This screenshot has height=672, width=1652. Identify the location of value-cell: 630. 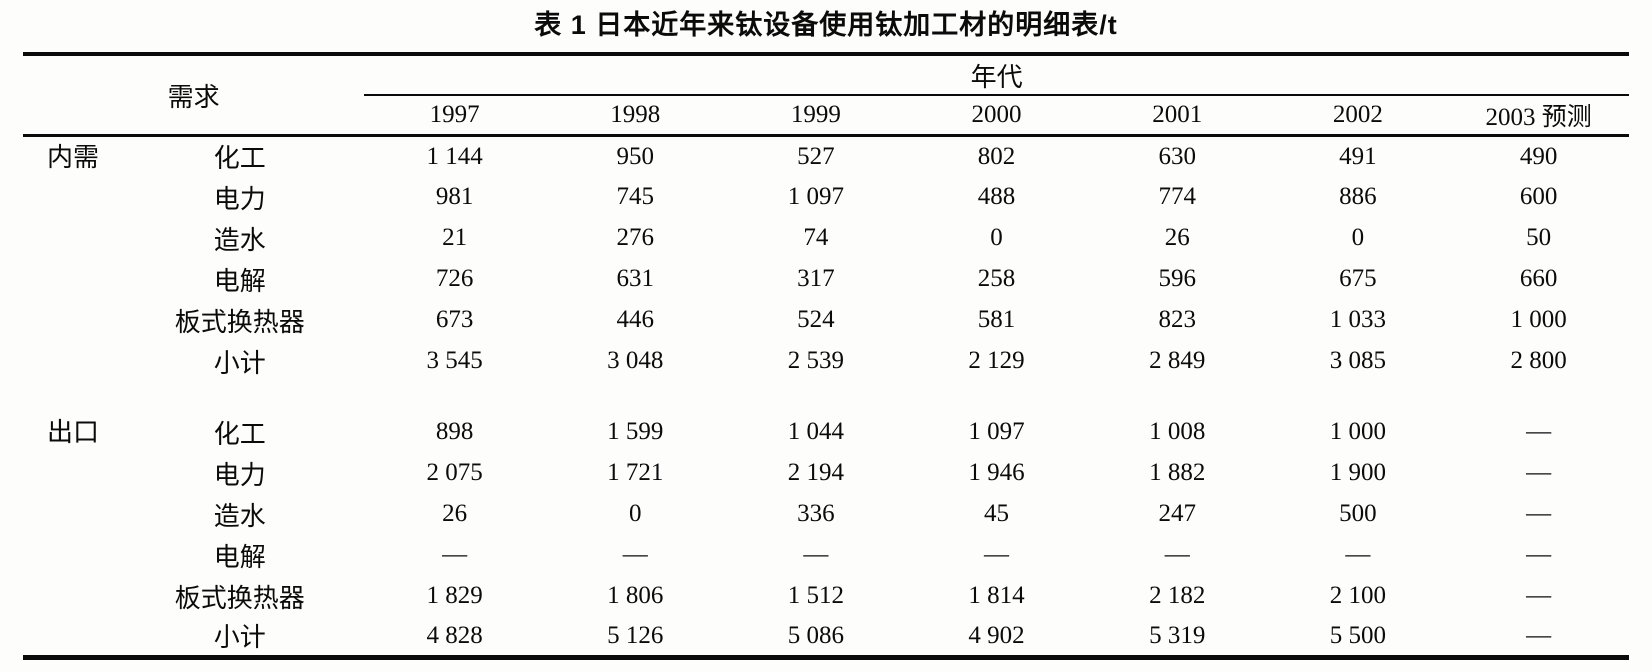
(1177, 156).